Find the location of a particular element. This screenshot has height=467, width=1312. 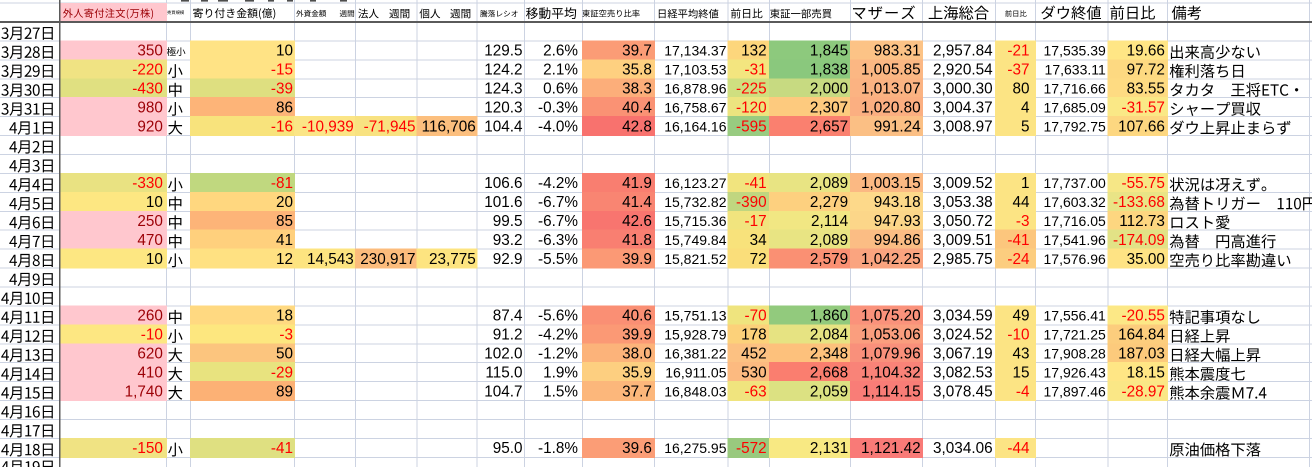

svg-text: 15,751.13 is located at coordinates (695, 316).